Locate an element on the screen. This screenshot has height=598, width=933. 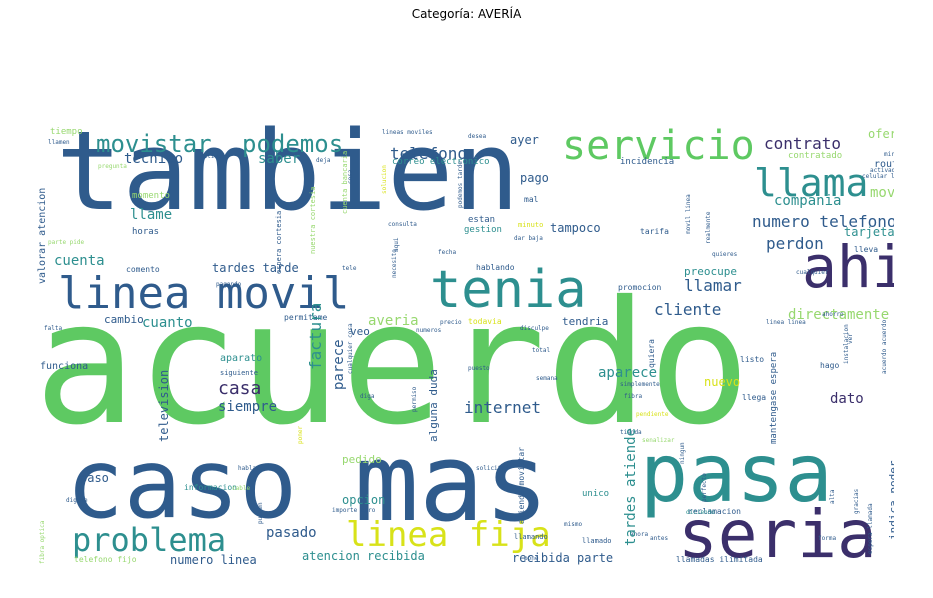
cloud-word: dato is located at coordinates (847, 399).